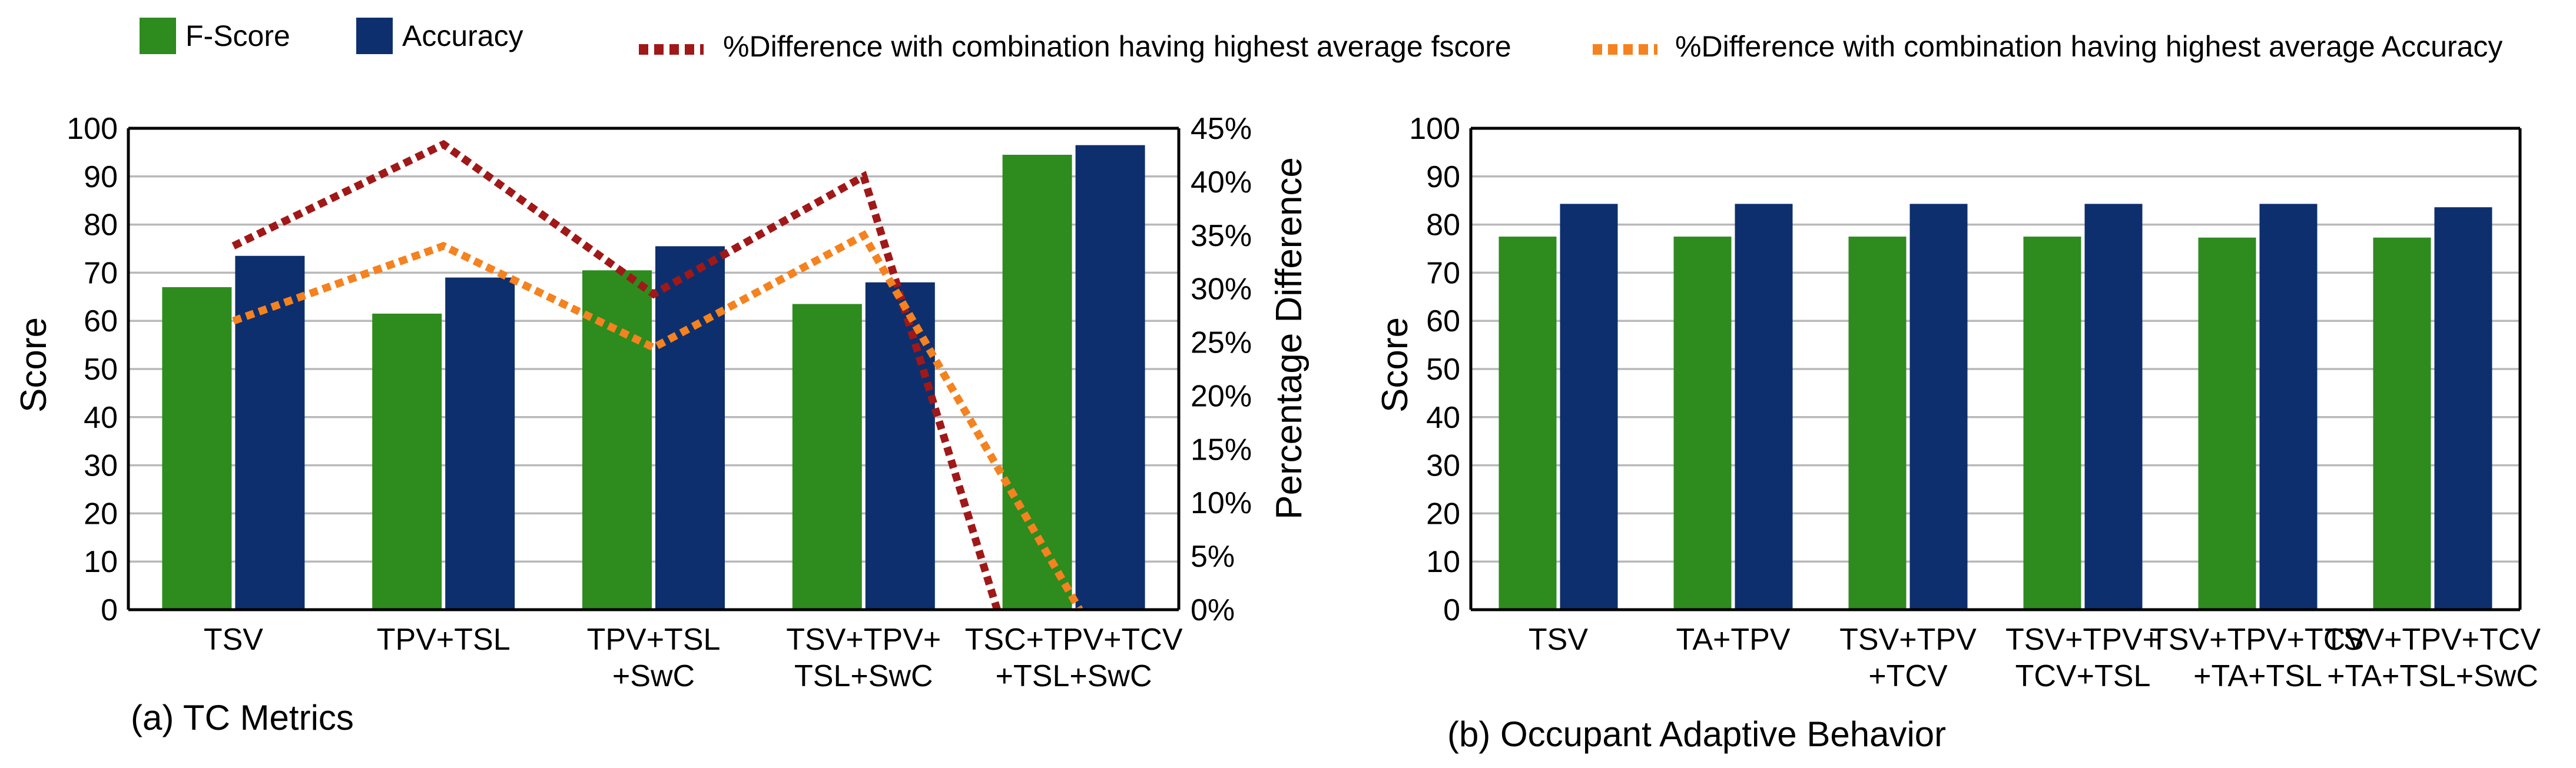  What do you see at coordinates (1074, 640) in the screenshot?
I see `x-tick-label: TSC+TPV+TCV` at bounding box center [1074, 640].